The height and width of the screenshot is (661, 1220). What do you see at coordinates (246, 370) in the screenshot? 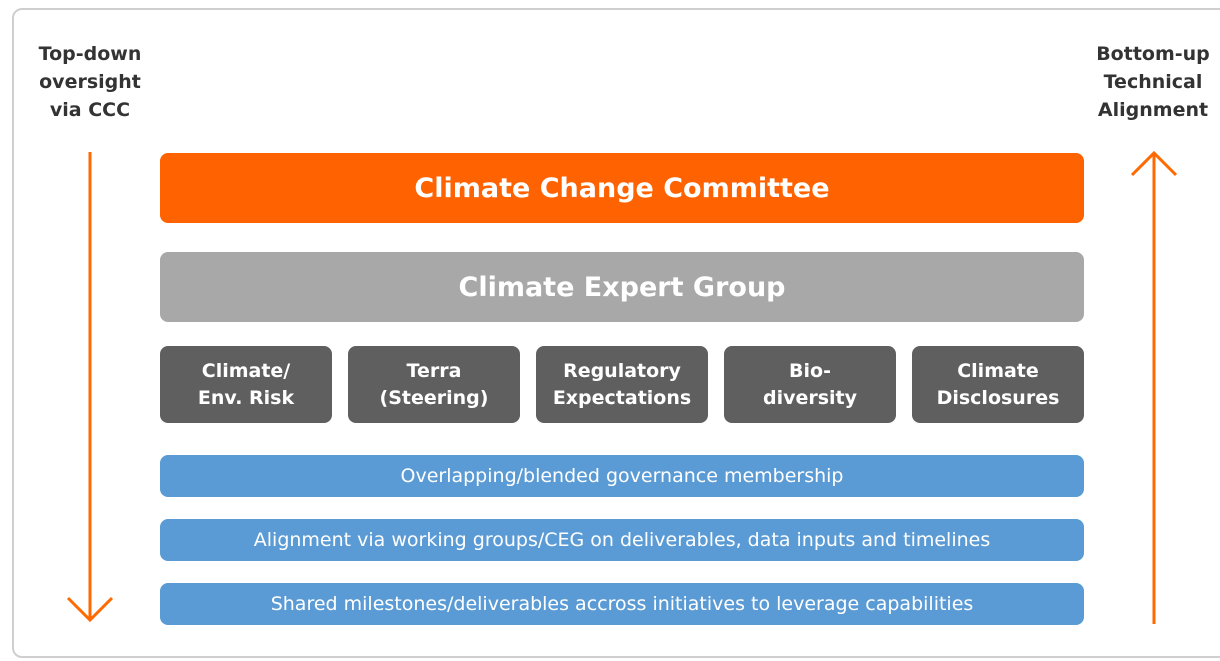
I see `workstream-line: Climate/` at bounding box center [246, 370].